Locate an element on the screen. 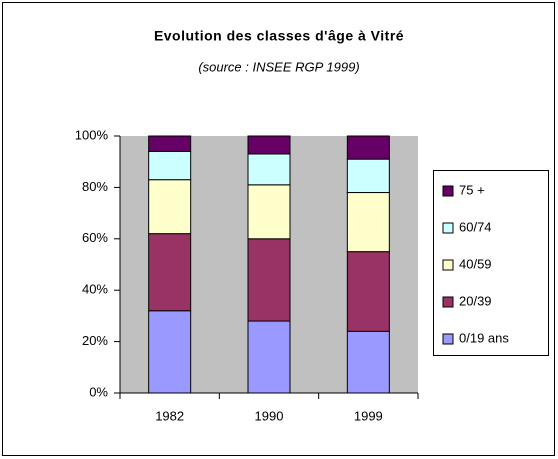 Image resolution: width=558 pixels, height=459 pixels. legend-label: 75 + is located at coordinates (472, 189).